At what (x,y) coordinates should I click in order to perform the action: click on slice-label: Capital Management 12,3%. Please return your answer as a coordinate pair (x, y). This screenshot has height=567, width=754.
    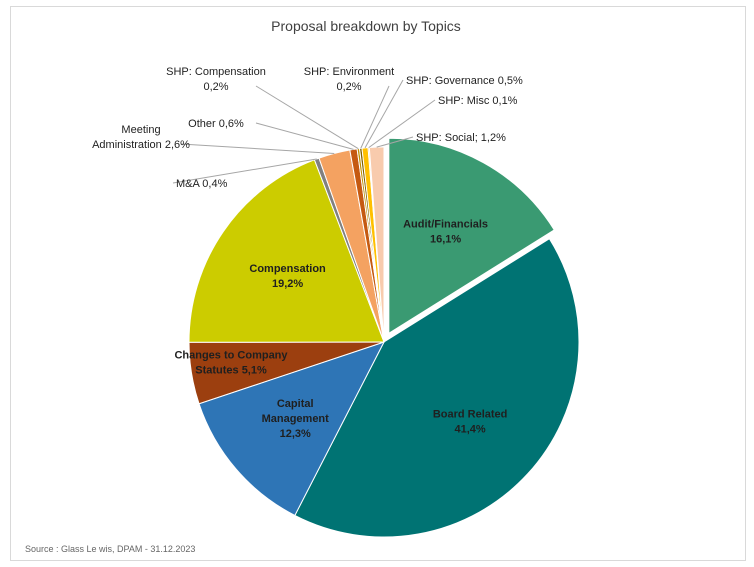
    Looking at the image, I should click on (296, 419).